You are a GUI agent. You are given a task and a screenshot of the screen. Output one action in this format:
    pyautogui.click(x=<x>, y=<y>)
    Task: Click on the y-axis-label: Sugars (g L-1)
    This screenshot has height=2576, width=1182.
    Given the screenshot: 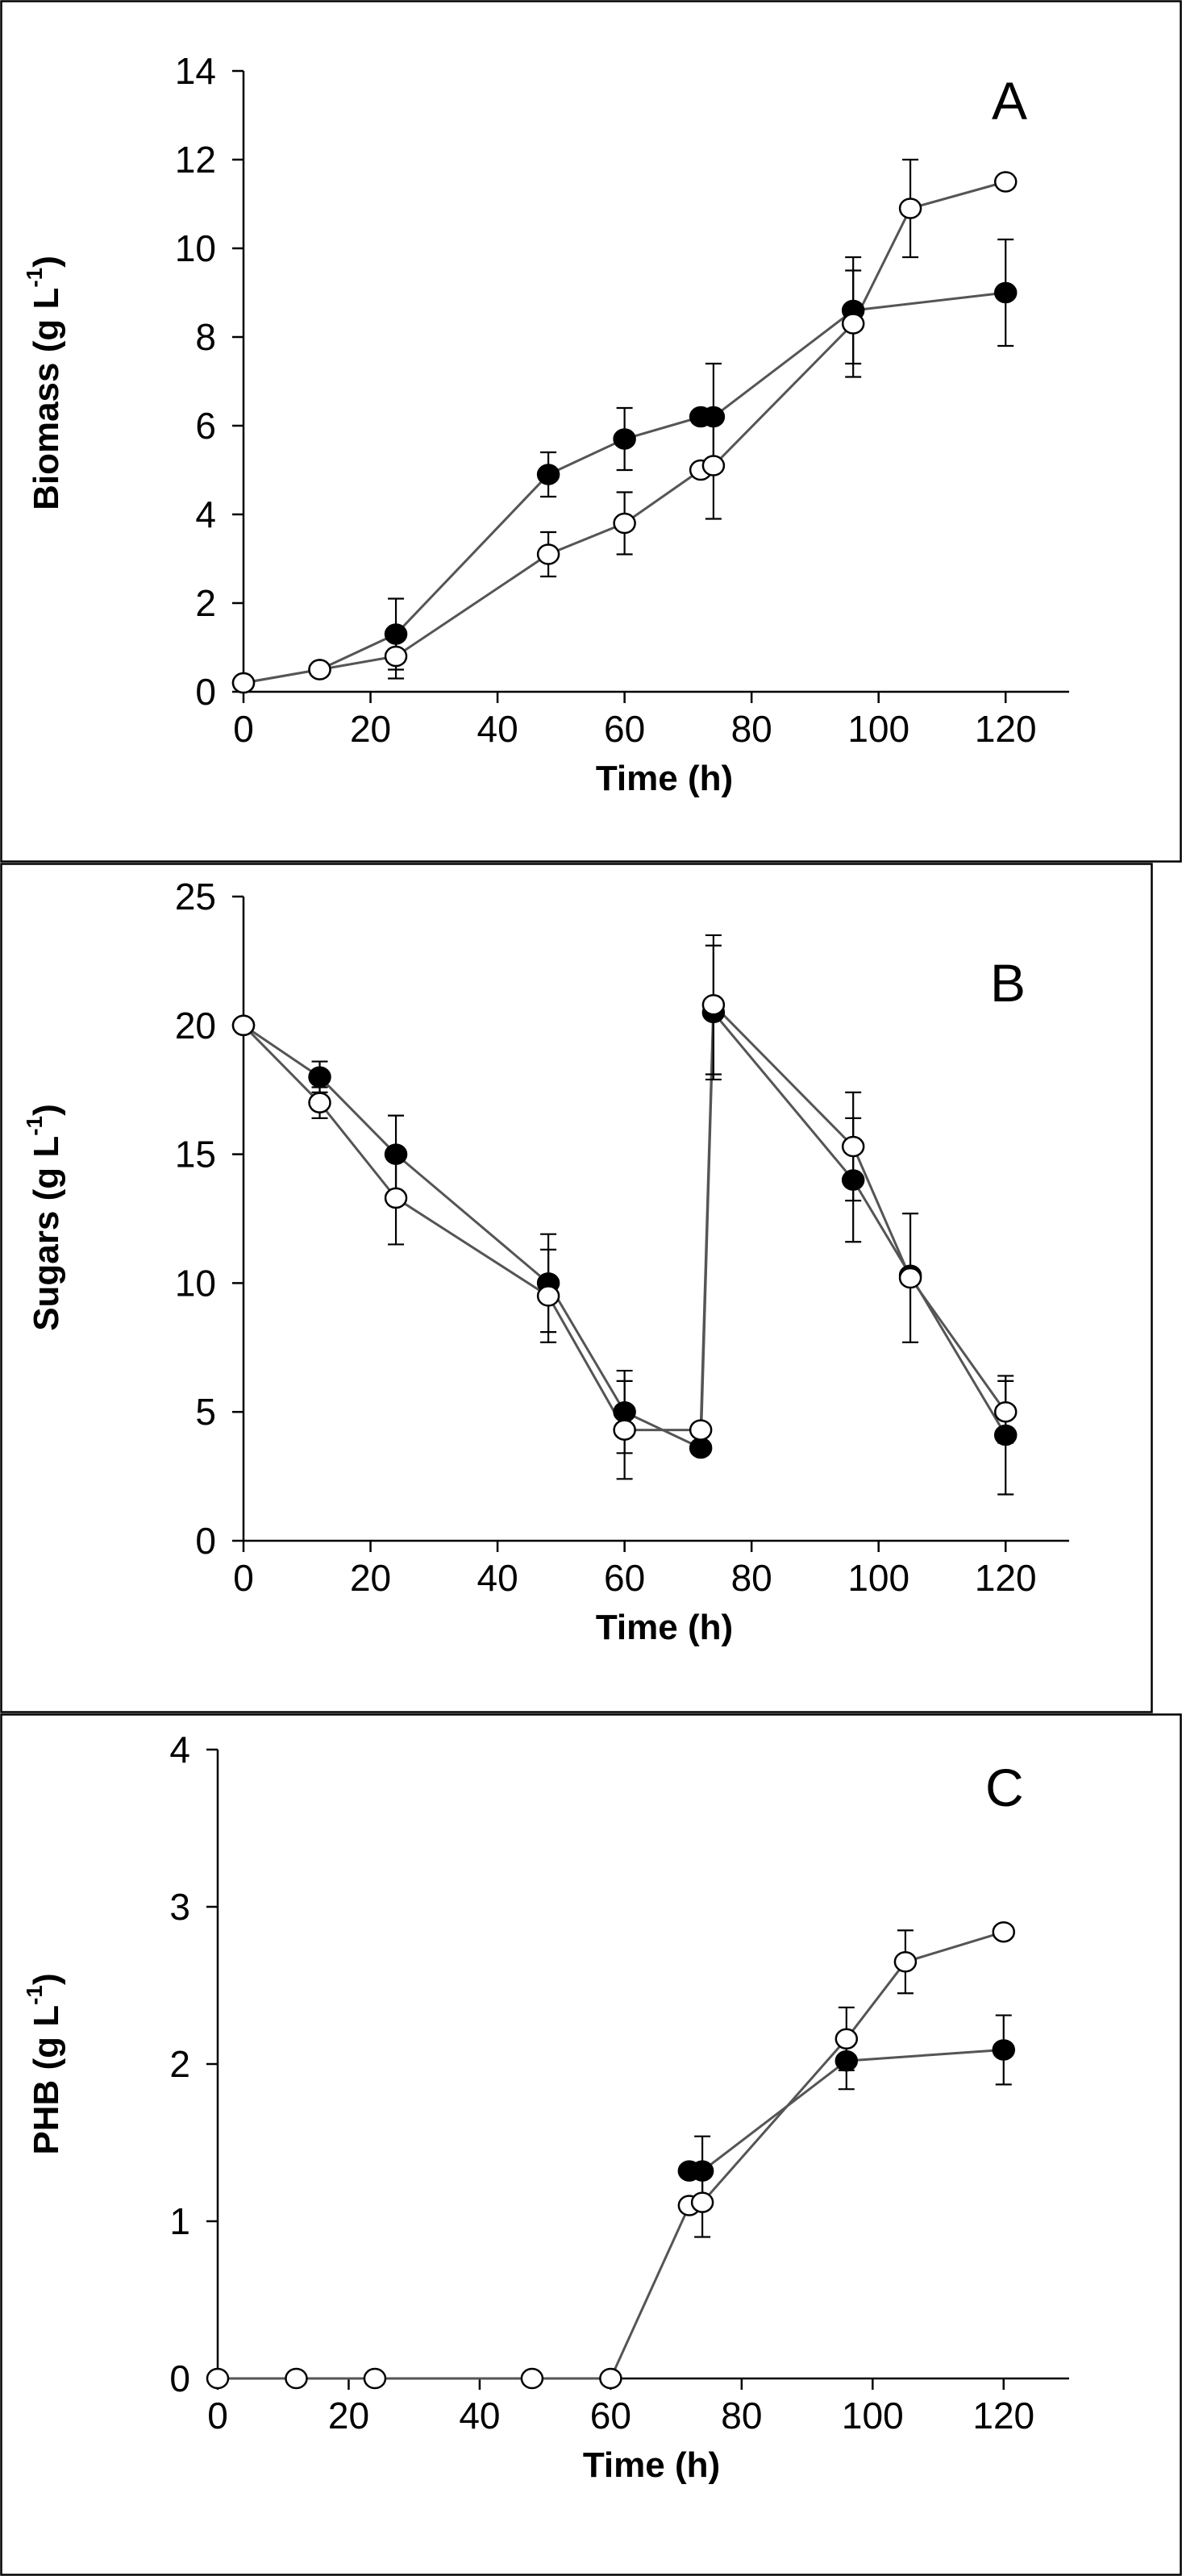 What is the action you would take?
    pyautogui.click(x=44, y=1218)
    